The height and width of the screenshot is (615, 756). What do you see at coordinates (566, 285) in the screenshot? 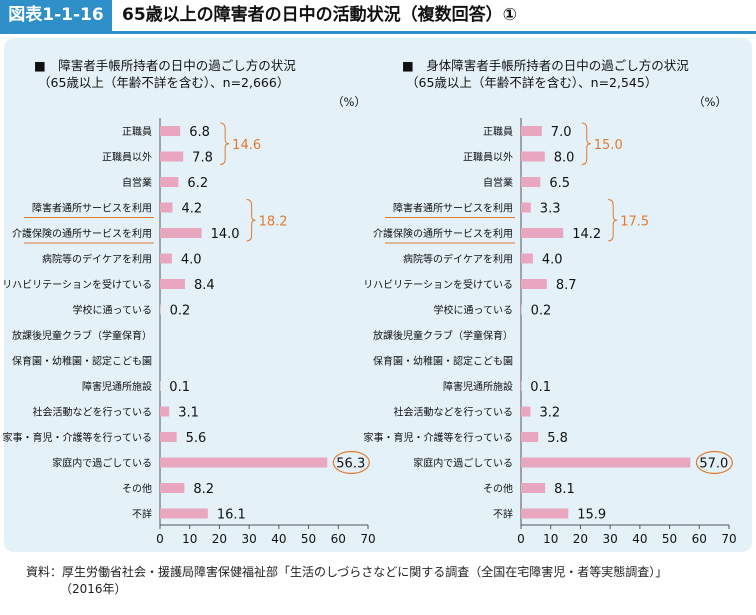
I see `chart-2-value-label: 8.7` at bounding box center [566, 285].